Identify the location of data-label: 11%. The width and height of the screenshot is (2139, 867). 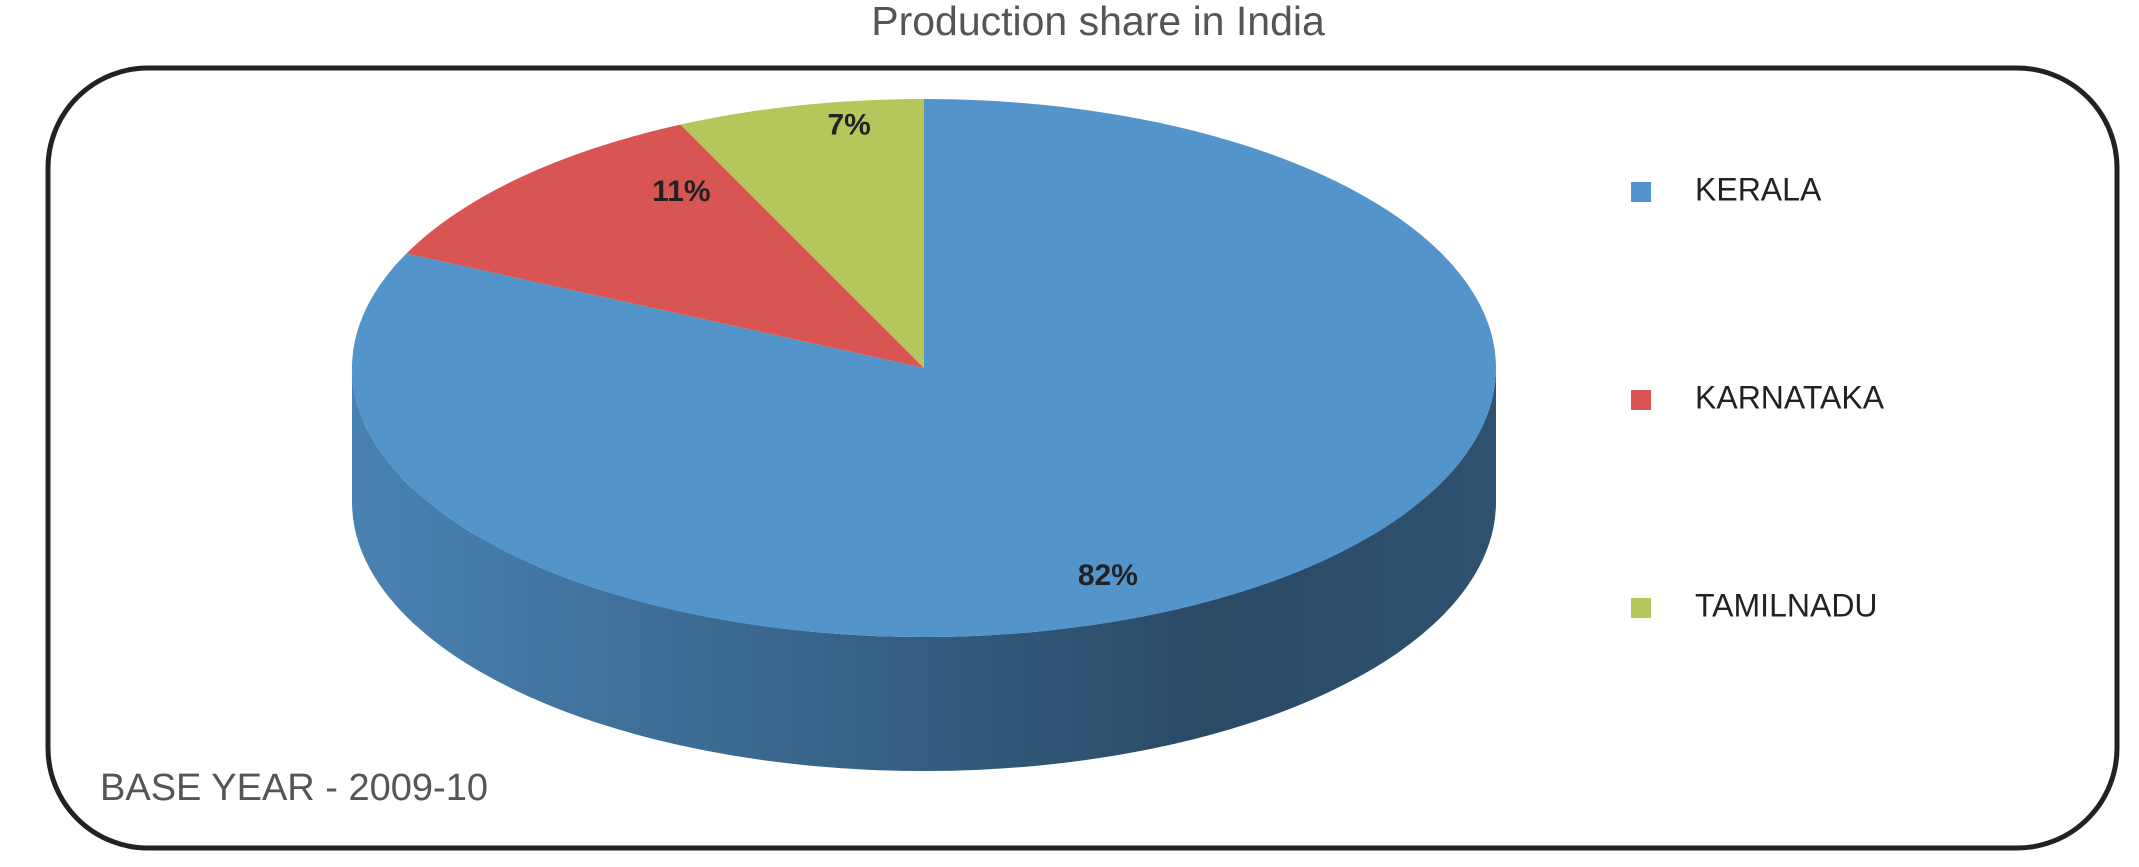
(681, 191).